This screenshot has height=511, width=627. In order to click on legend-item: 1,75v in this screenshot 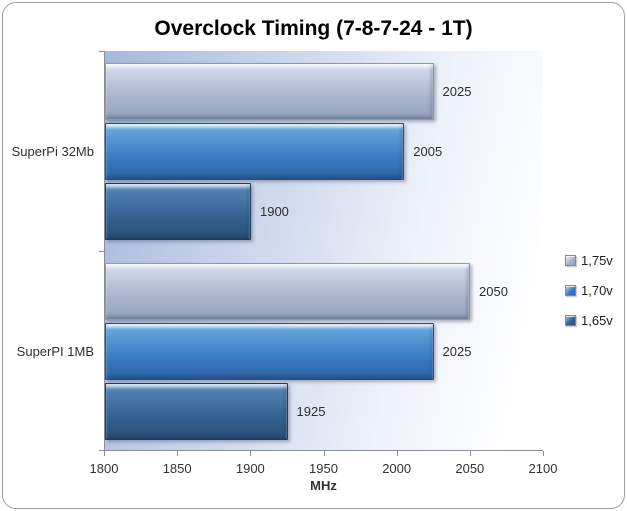, I will do `click(589, 260)`.